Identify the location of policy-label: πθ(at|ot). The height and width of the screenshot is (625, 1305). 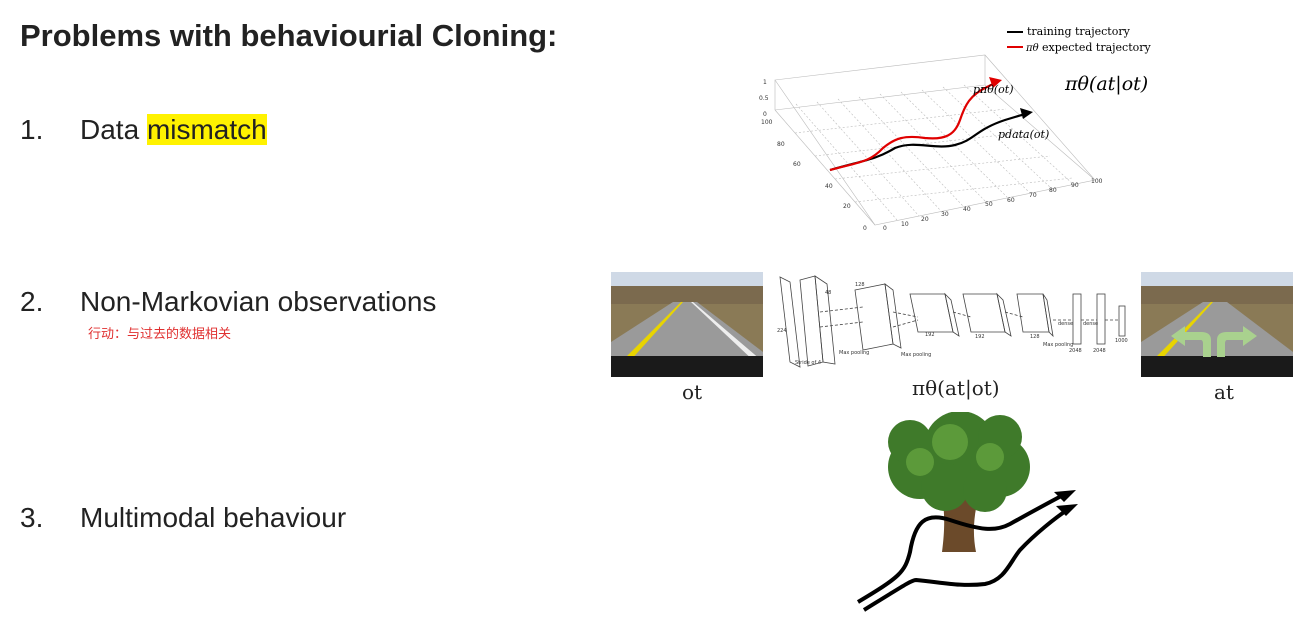
(1106, 84).